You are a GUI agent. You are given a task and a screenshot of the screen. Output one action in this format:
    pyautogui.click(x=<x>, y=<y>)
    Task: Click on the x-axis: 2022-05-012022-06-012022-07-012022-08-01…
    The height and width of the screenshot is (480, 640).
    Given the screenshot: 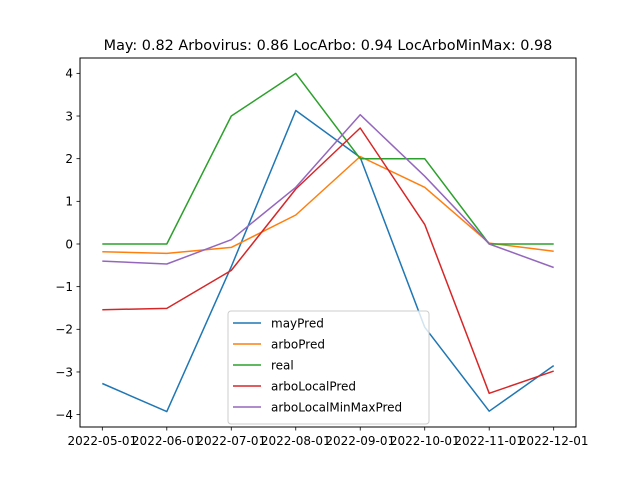 What is the action you would take?
    pyautogui.click(x=328, y=437)
    